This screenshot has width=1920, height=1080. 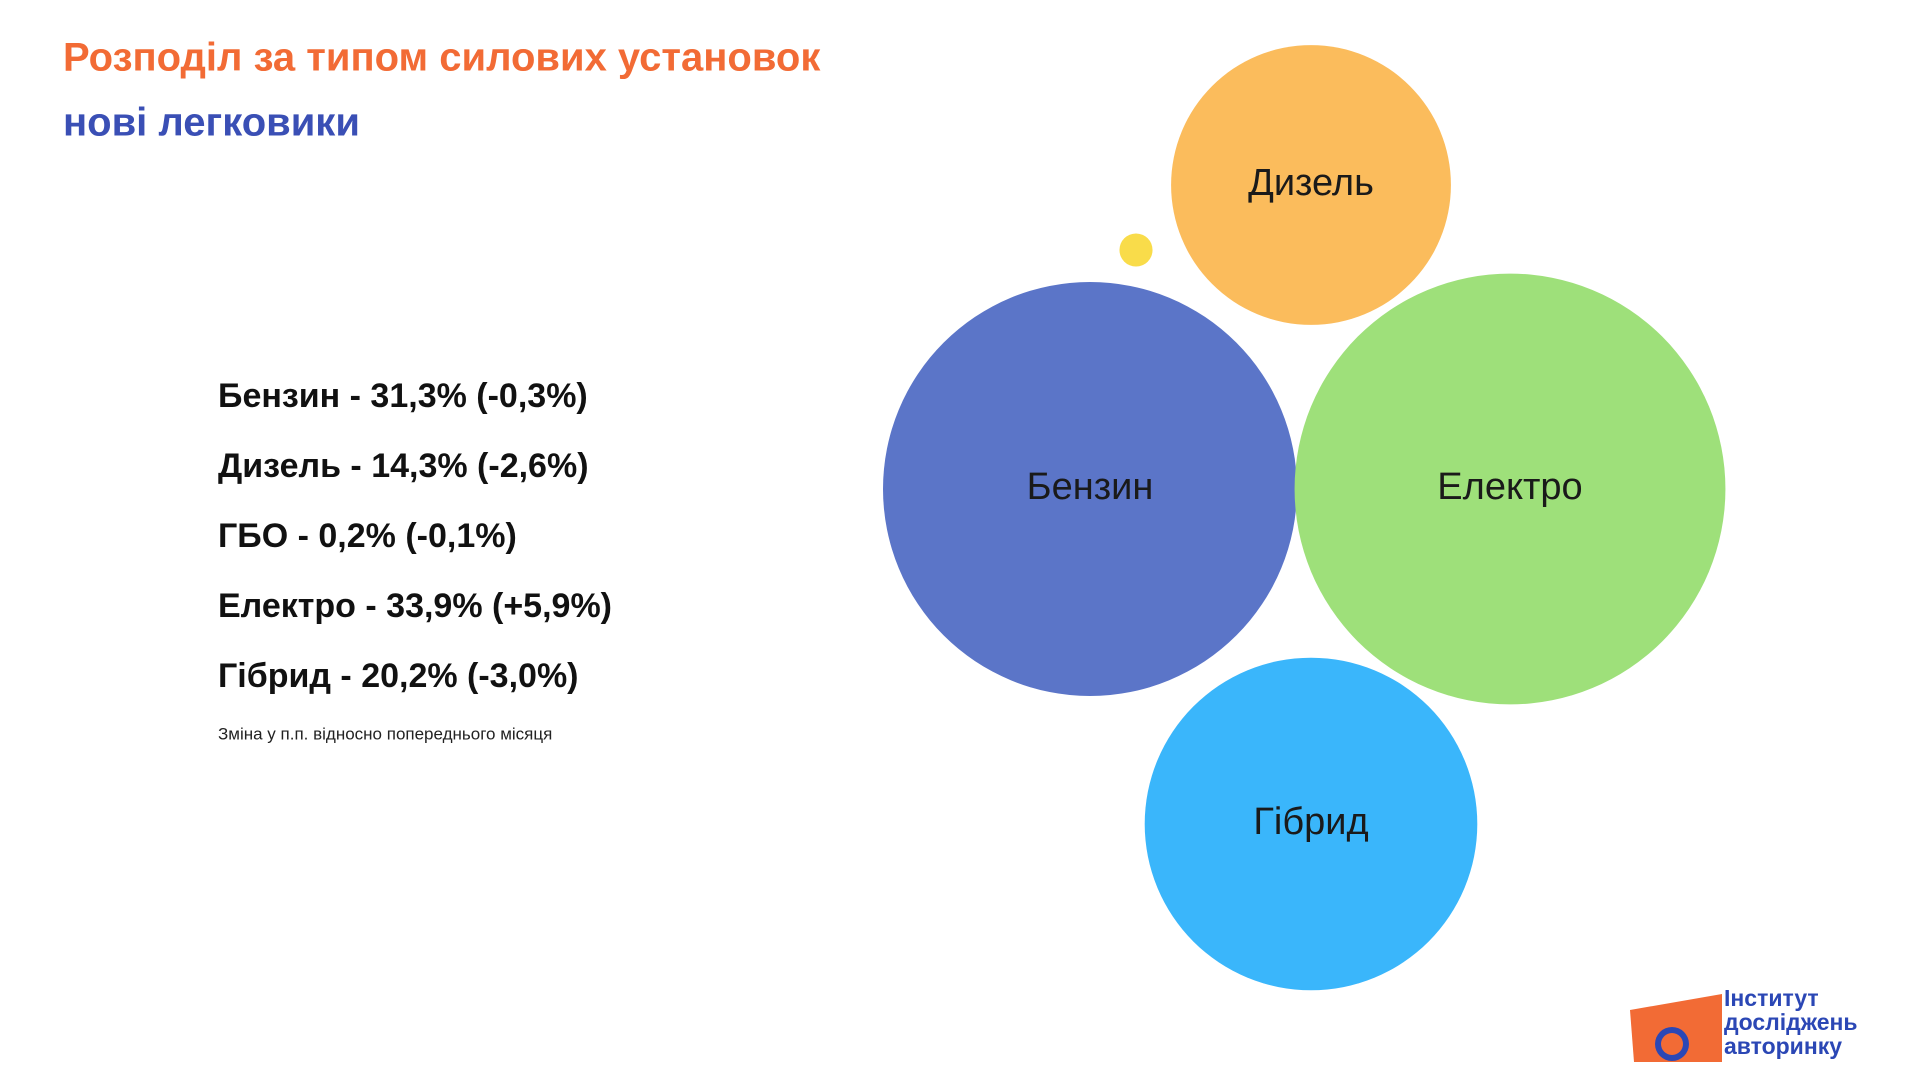 I want to click on bubble-label: Дизель, so click(x=1311, y=183).